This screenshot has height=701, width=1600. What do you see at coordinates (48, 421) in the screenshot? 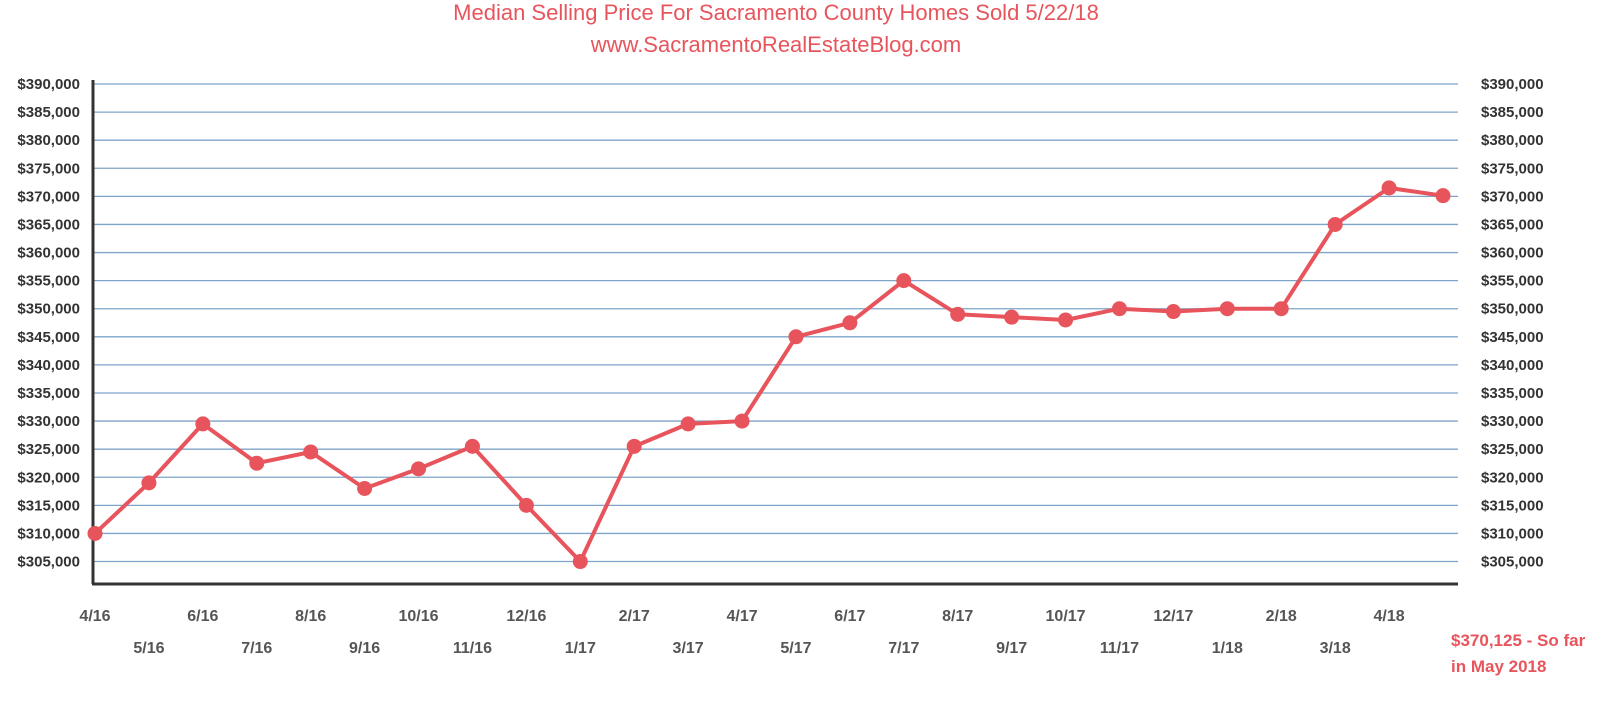
I see `y-tick-label-left: $330,000` at bounding box center [48, 421].